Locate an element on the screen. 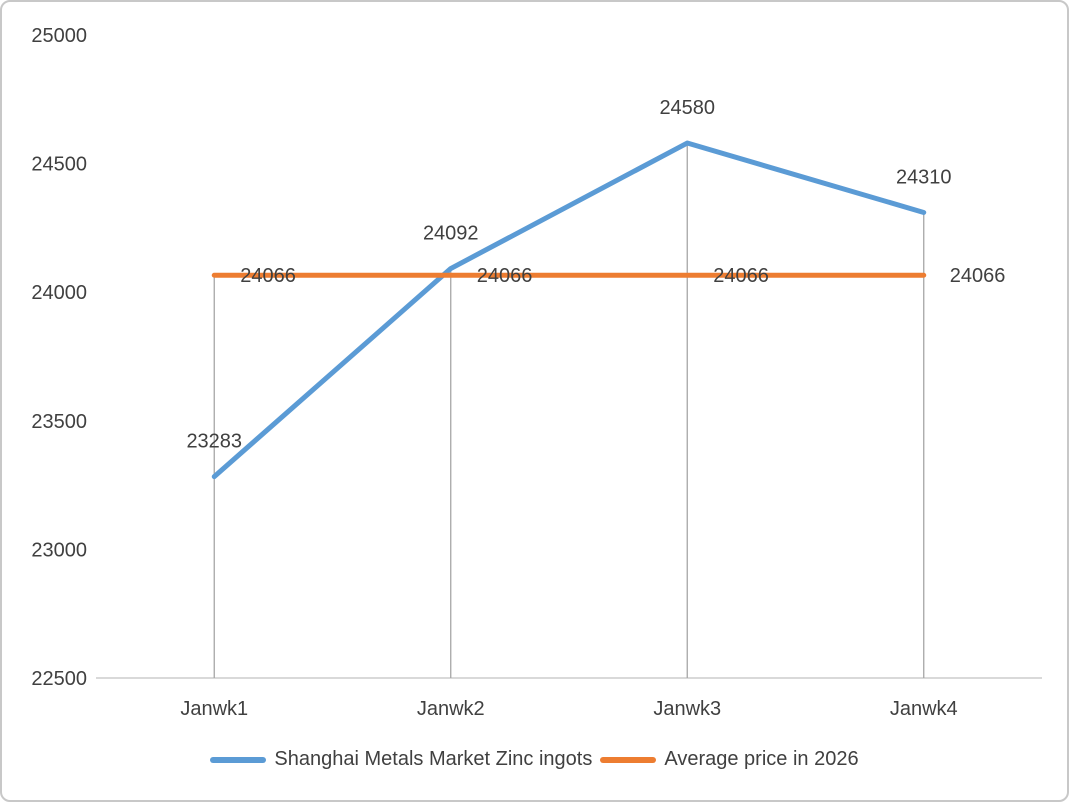  data-label: 23283 is located at coordinates (214, 442).